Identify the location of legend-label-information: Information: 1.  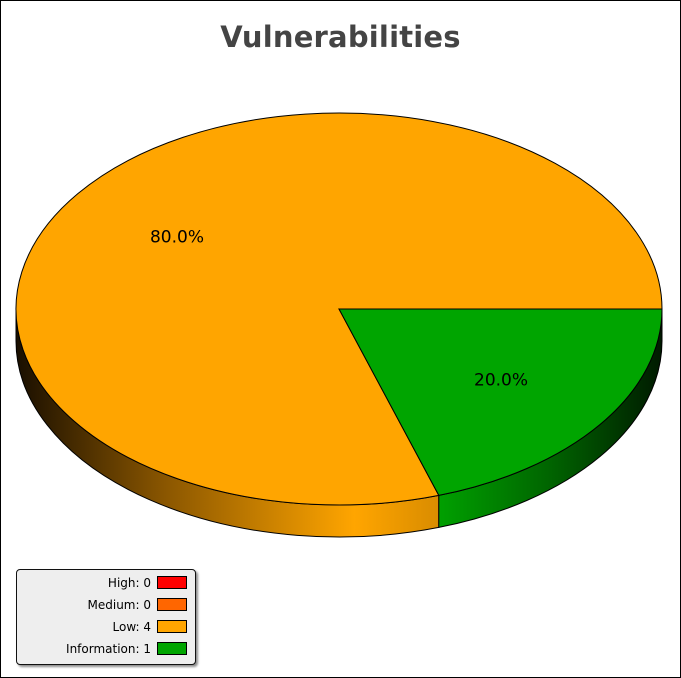
(108, 648).